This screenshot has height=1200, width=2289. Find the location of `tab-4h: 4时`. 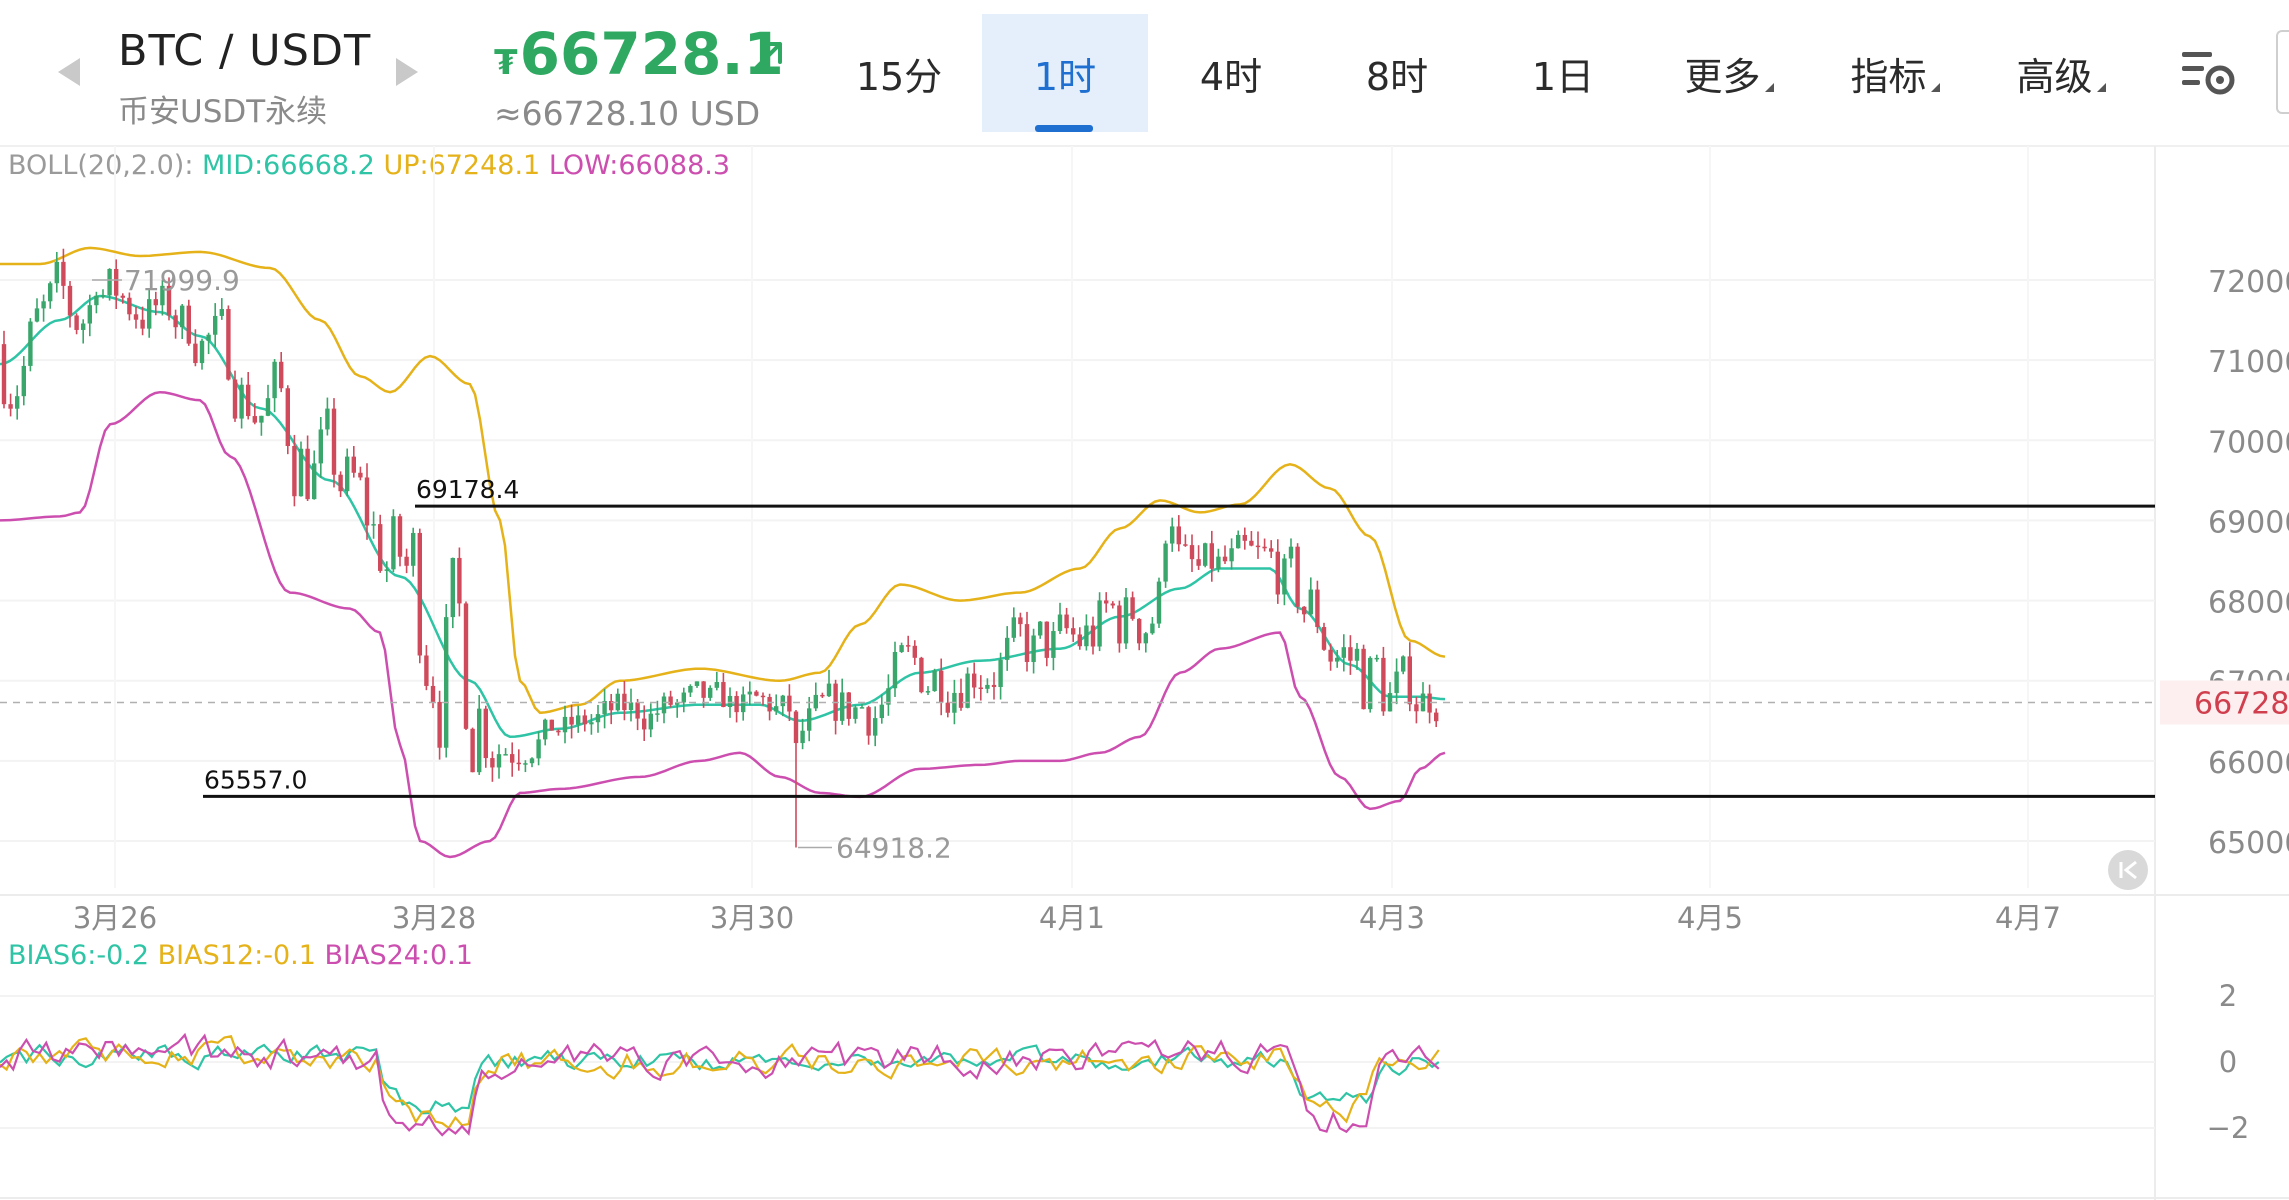

tab-4h: 4时 is located at coordinates (1231, 73).